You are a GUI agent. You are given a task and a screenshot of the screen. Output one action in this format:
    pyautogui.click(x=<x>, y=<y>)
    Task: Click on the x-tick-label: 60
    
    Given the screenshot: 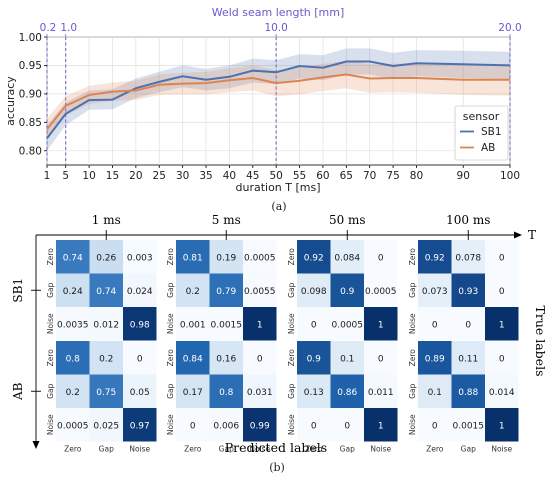 What is the action you would take?
    pyautogui.click(x=322, y=176)
    